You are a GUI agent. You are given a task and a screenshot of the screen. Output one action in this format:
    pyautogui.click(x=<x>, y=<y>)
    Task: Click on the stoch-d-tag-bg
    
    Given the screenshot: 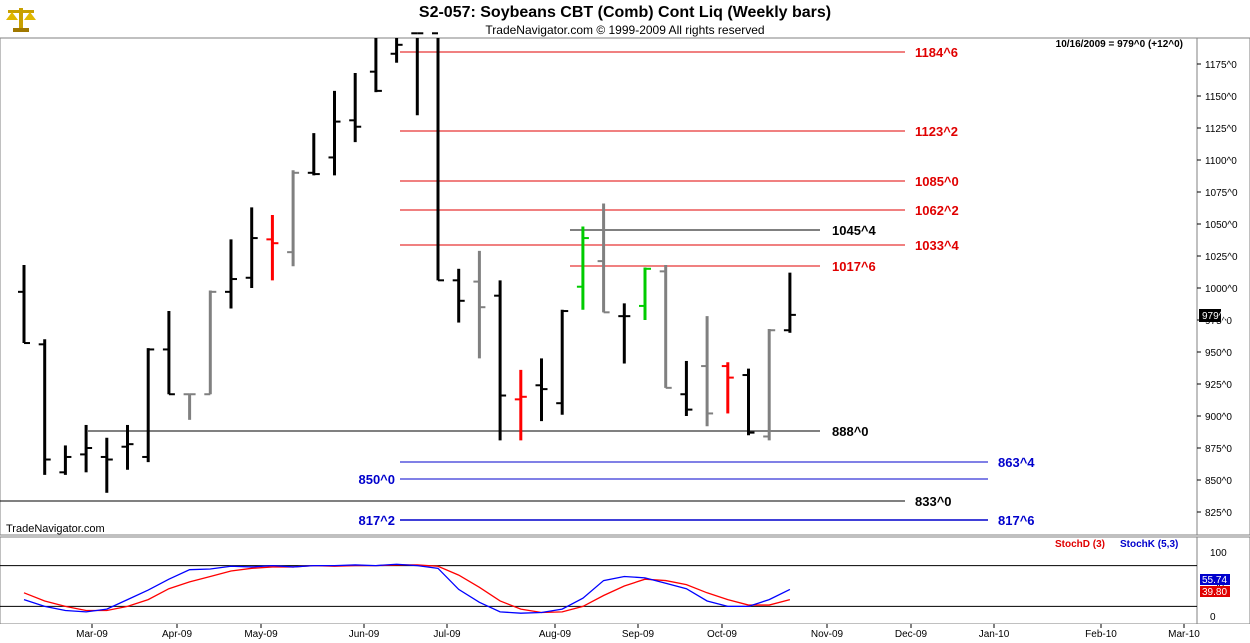 What is the action you would take?
    pyautogui.click(x=1215, y=591)
    